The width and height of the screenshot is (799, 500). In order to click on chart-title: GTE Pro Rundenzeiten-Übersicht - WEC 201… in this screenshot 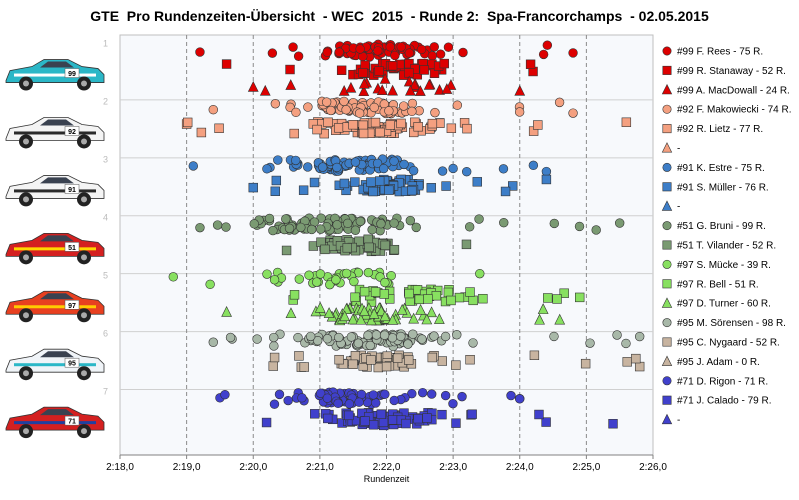, I will do `click(399, 16)`.